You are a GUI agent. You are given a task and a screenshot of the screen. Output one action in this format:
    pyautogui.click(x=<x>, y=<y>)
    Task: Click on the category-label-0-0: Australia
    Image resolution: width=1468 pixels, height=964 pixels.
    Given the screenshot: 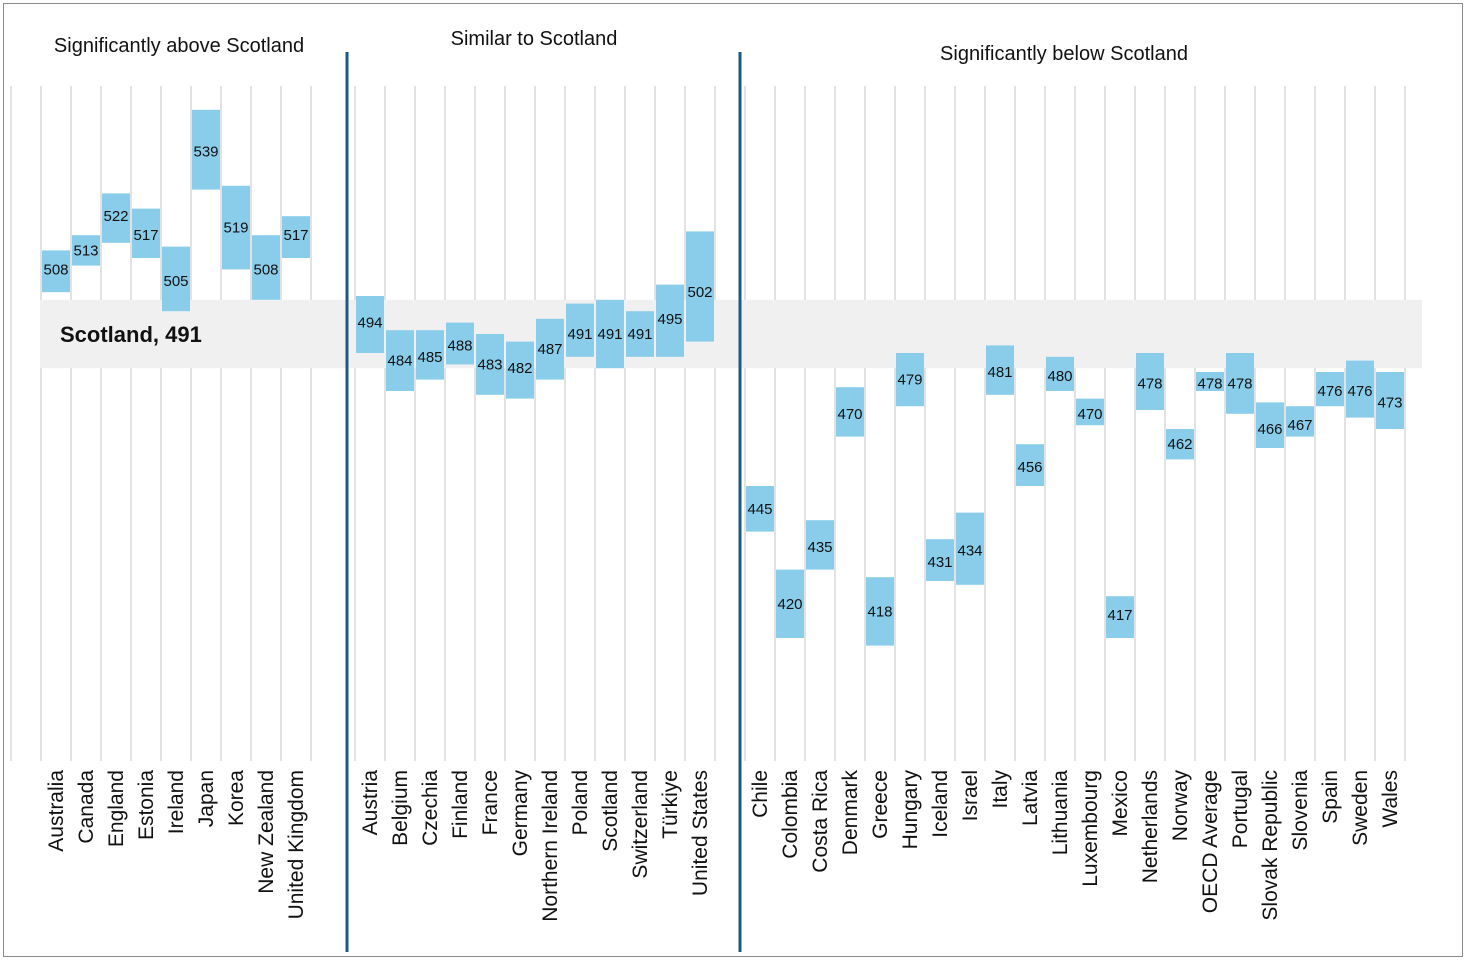 What is the action you would take?
    pyautogui.click(x=56, y=811)
    